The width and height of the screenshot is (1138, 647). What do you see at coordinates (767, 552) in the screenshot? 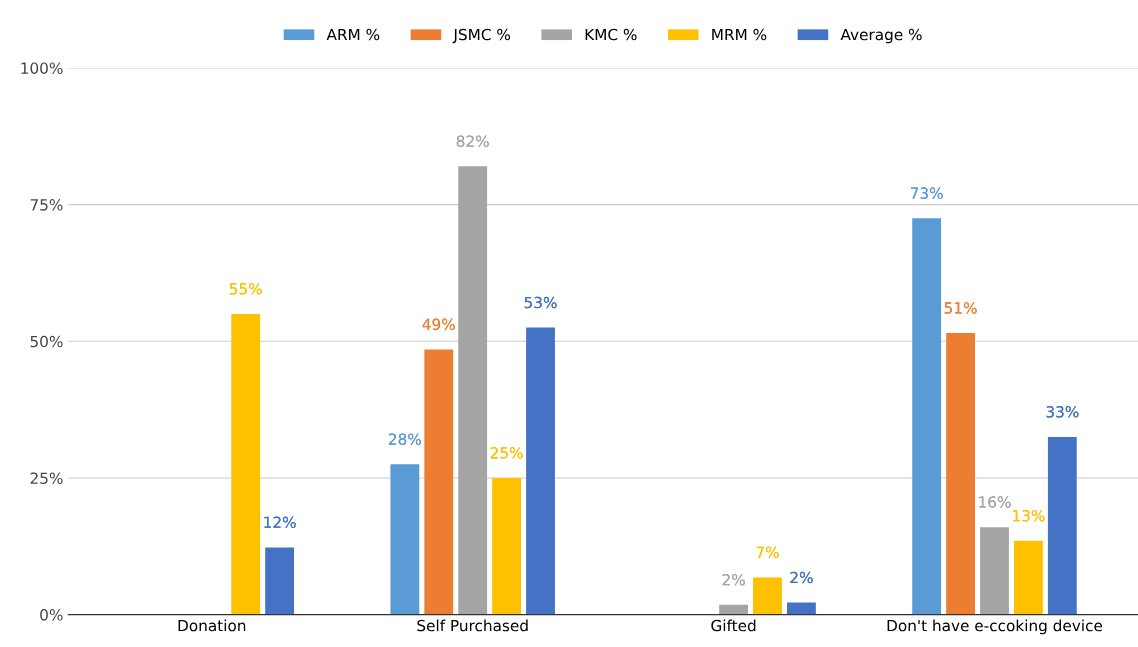
I see `data-label: 7%` at bounding box center [767, 552].